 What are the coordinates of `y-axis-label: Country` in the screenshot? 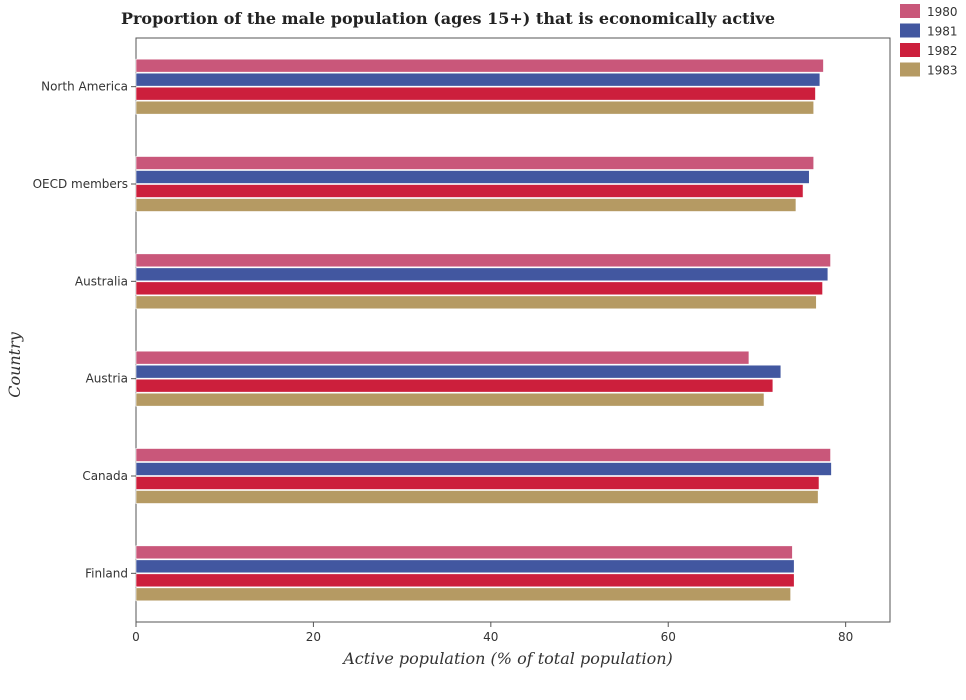 It's located at (14, 364).